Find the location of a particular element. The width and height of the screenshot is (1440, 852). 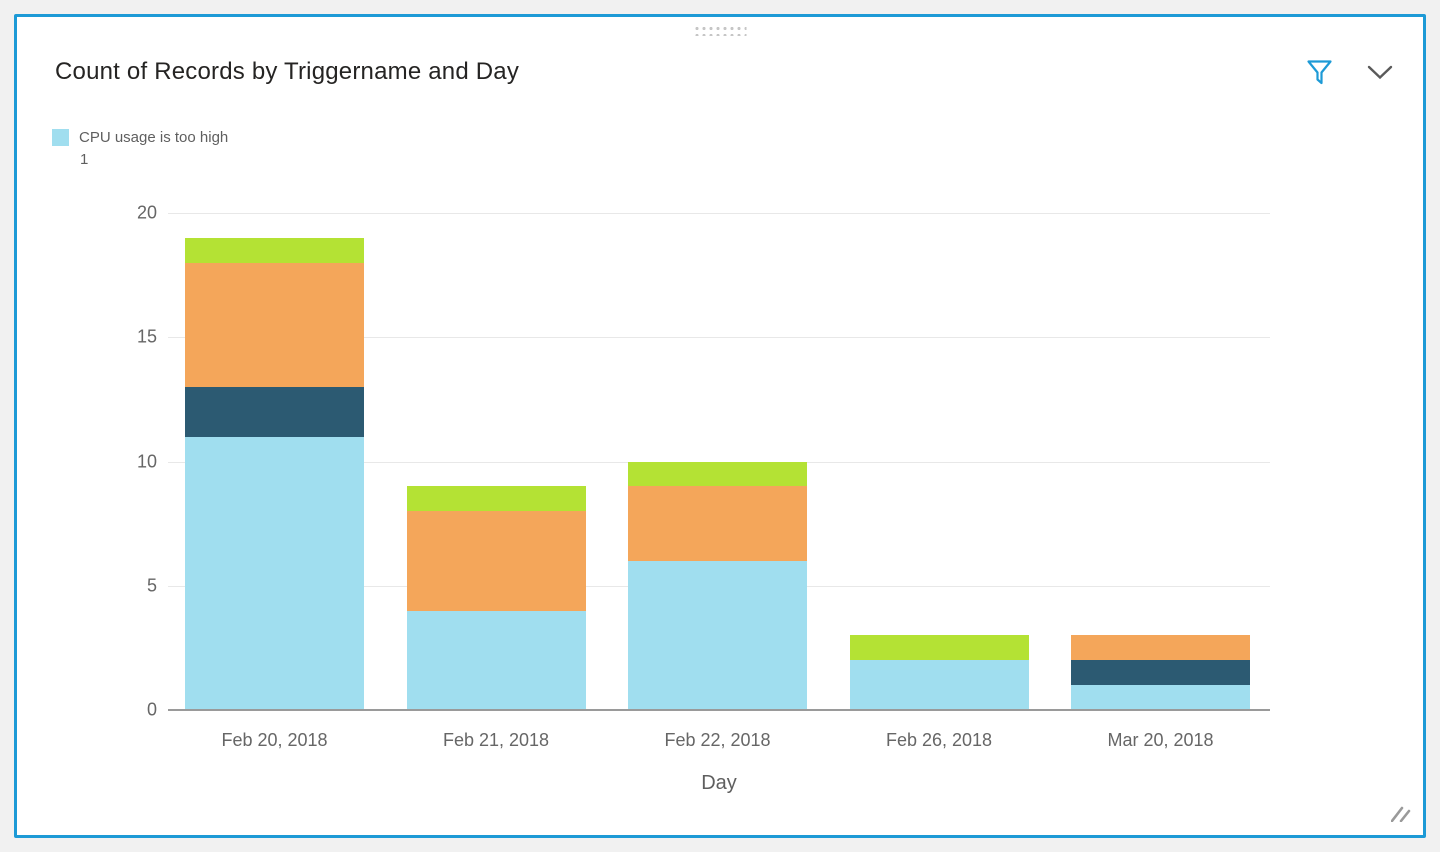

x-tick-label: Feb 22, 2018 is located at coordinates (717, 740).